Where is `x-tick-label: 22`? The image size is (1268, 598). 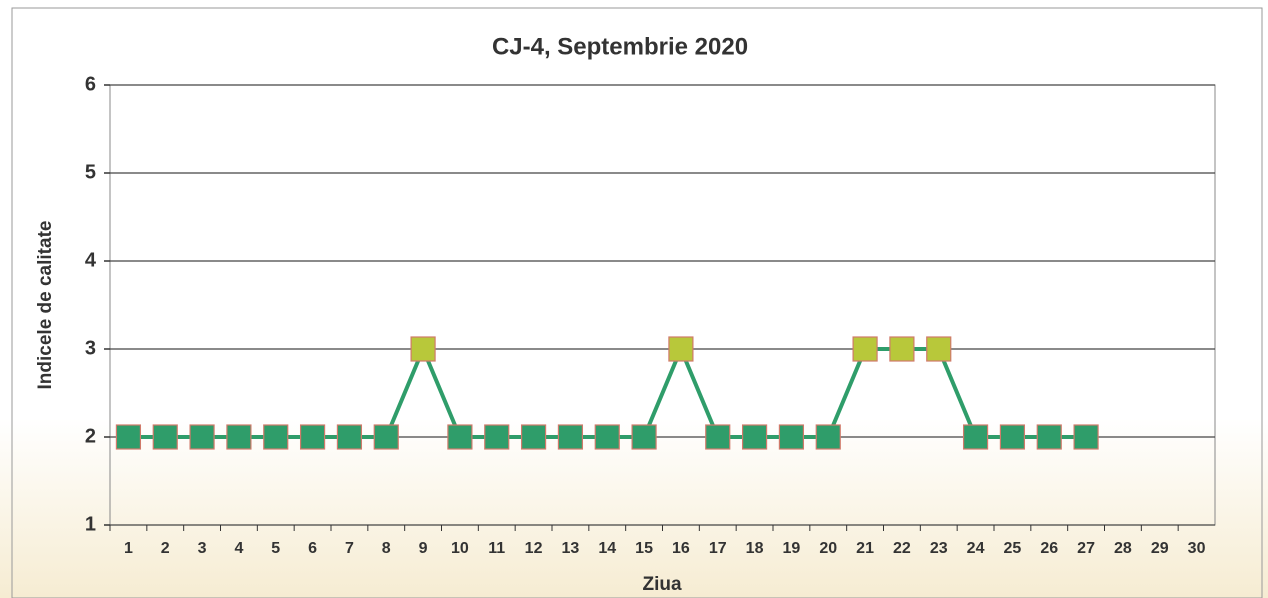
x-tick-label: 22 is located at coordinates (902, 548).